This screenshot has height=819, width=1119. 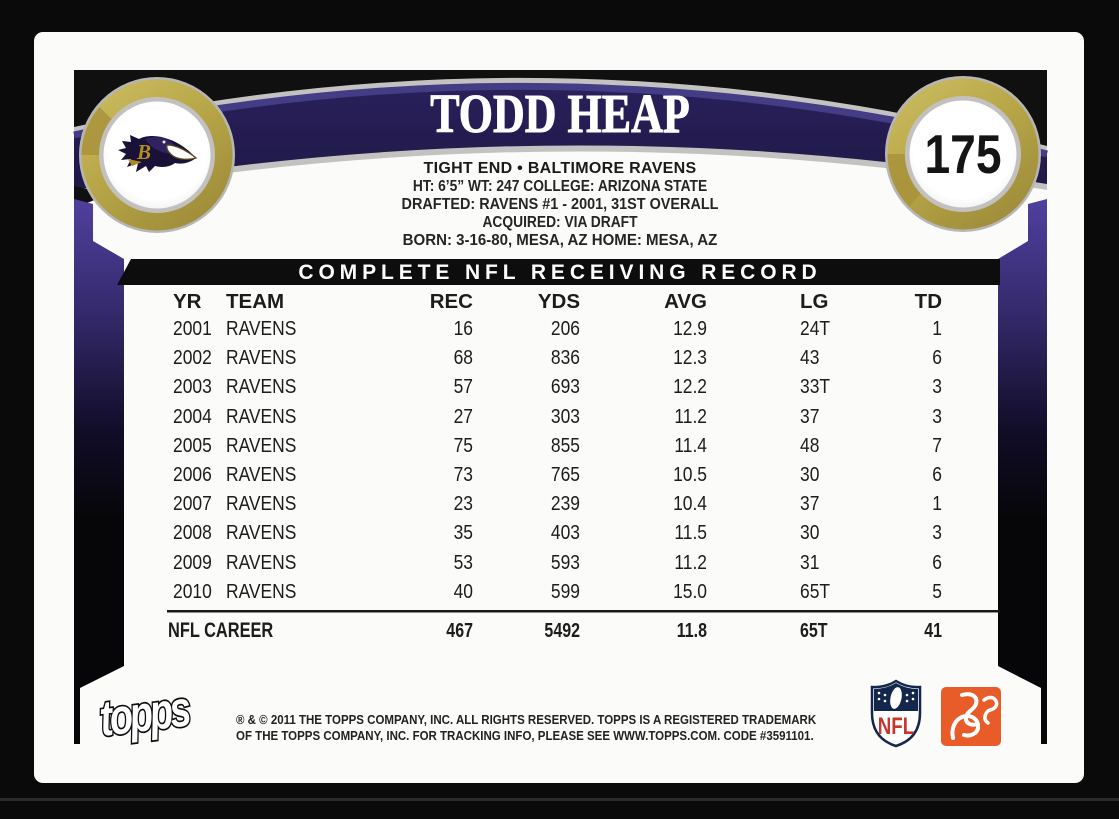 What do you see at coordinates (896, 726) in the screenshot?
I see `svg-text: NFL` at bounding box center [896, 726].